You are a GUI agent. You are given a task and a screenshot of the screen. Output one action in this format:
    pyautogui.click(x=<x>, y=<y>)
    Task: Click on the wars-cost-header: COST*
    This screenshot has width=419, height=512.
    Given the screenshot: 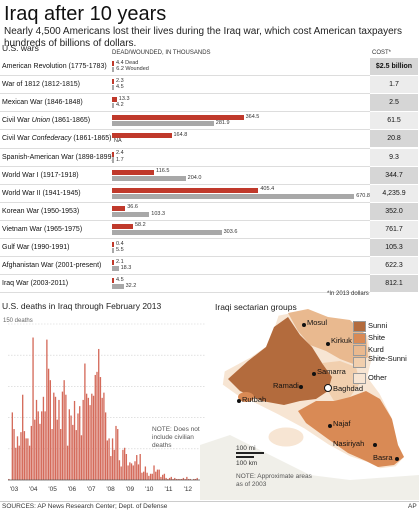 What is the action you would take?
    pyautogui.click(x=382, y=53)
    